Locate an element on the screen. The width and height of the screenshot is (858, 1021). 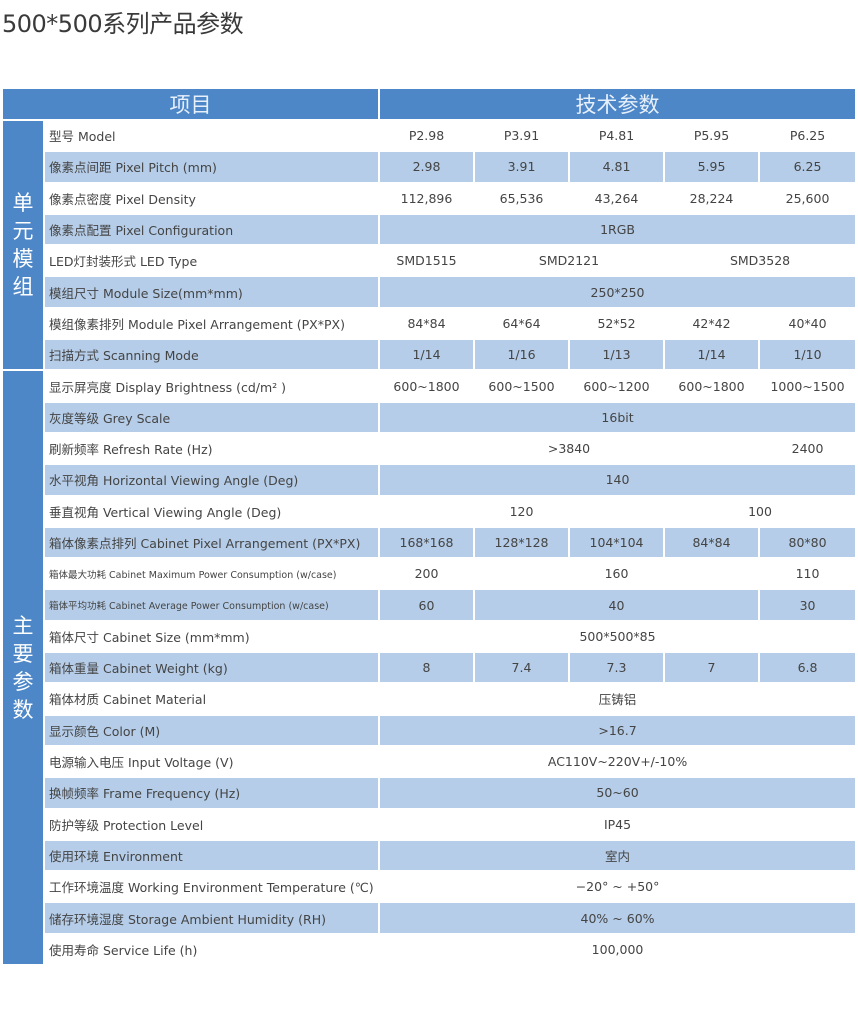
value-cell: P2.98 is located at coordinates (426, 135).